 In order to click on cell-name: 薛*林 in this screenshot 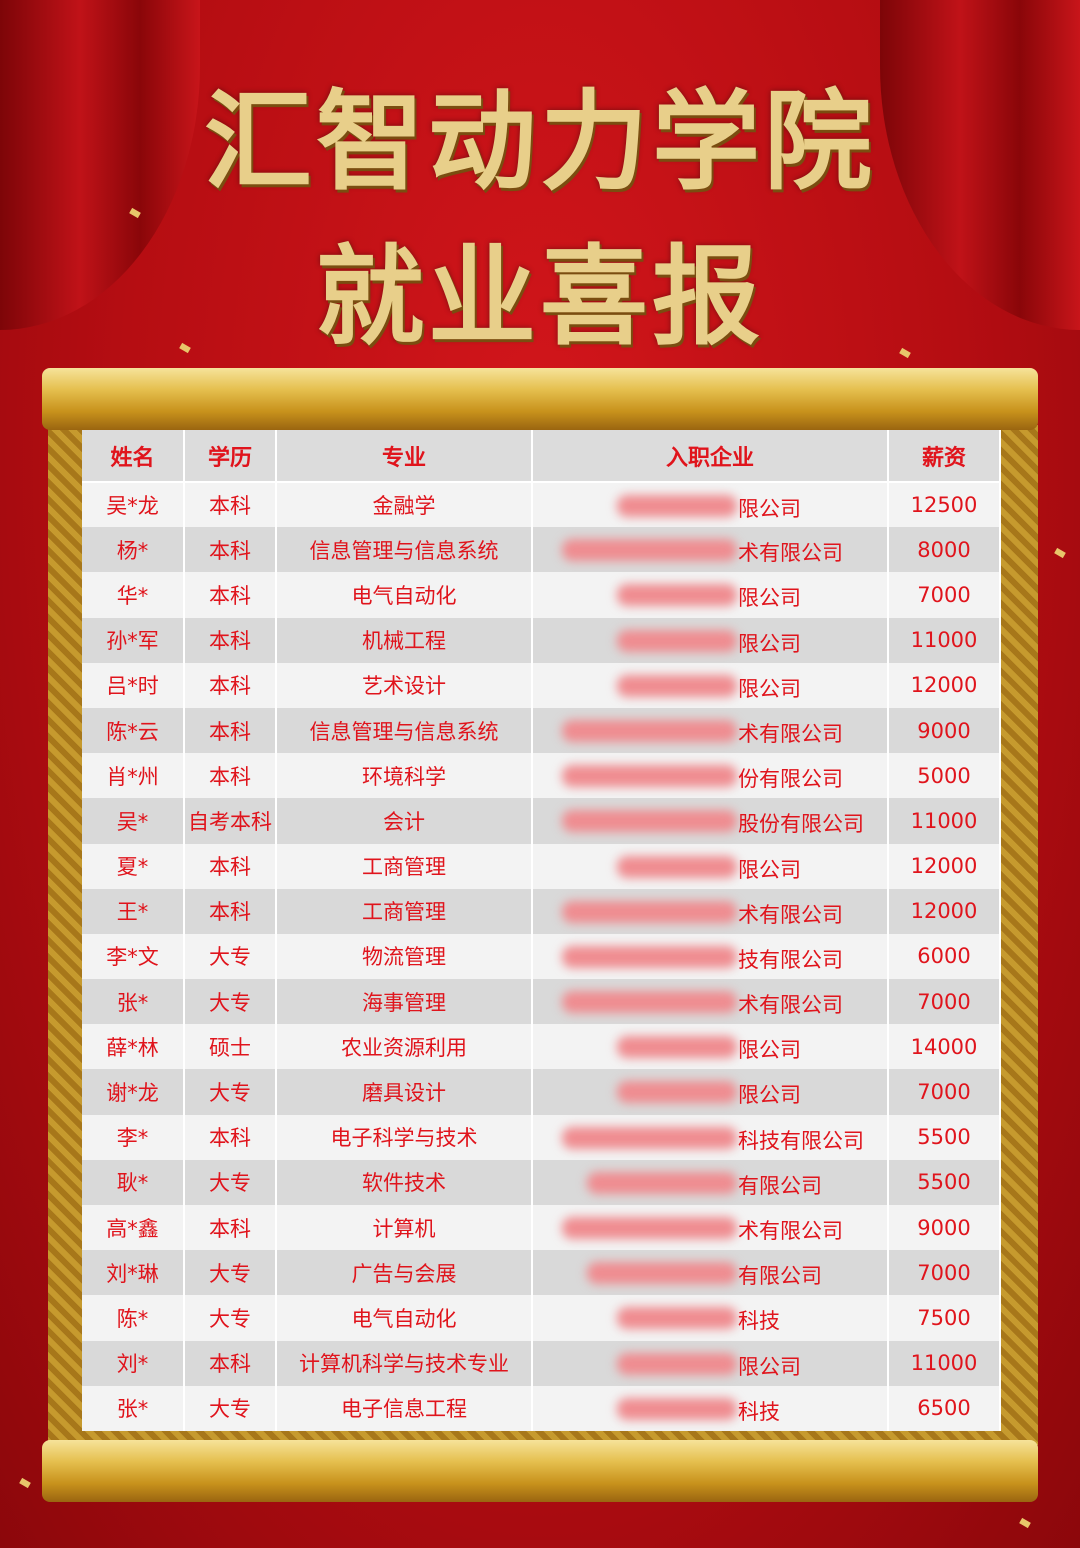, I will do `click(133, 1047)`.